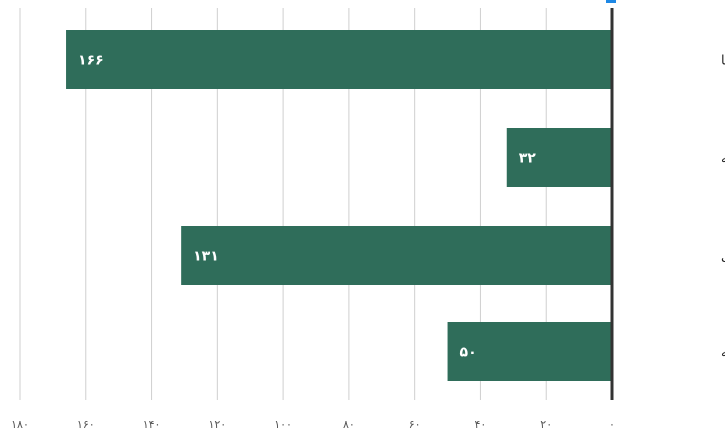 Image resolution: width=725 pixels, height=437 pixels. What do you see at coordinates (20, 424) in the screenshot?
I see `tick-label: ۱۸۰` at bounding box center [20, 424].